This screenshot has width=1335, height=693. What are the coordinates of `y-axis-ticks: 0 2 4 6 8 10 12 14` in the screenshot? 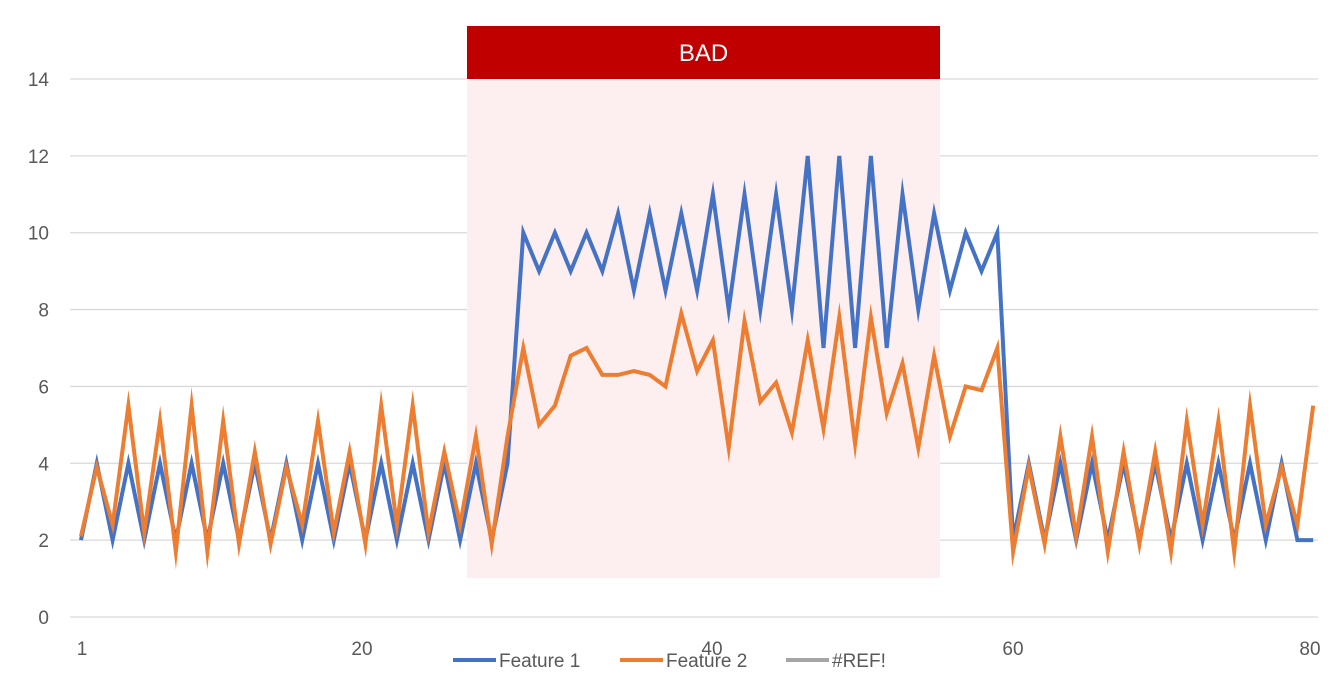 It's located at (39, 349).